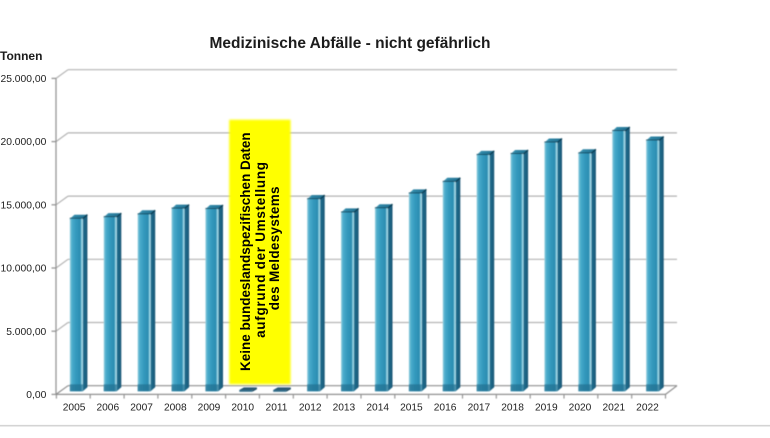 The width and height of the screenshot is (770, 438). I want to click on svg-text: 2008, so click(175, 408).